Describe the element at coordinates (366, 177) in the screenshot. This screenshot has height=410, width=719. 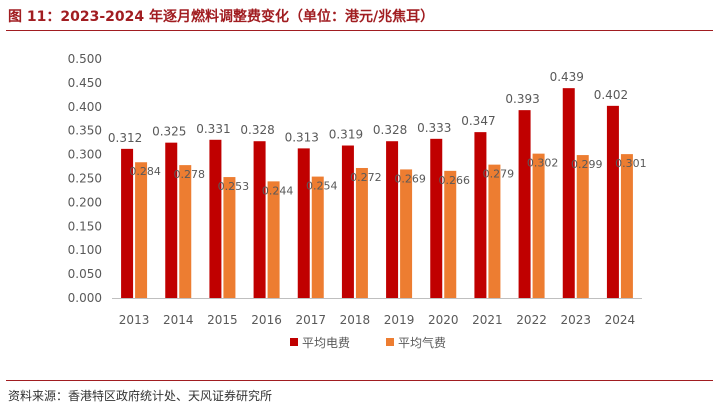
I see `data-label-gas: 0.272` at that location.